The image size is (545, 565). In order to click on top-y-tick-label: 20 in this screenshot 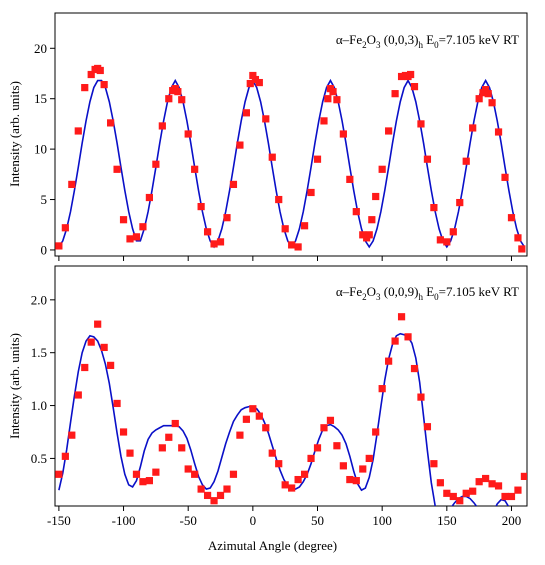, I will do `click(40, 48)`.